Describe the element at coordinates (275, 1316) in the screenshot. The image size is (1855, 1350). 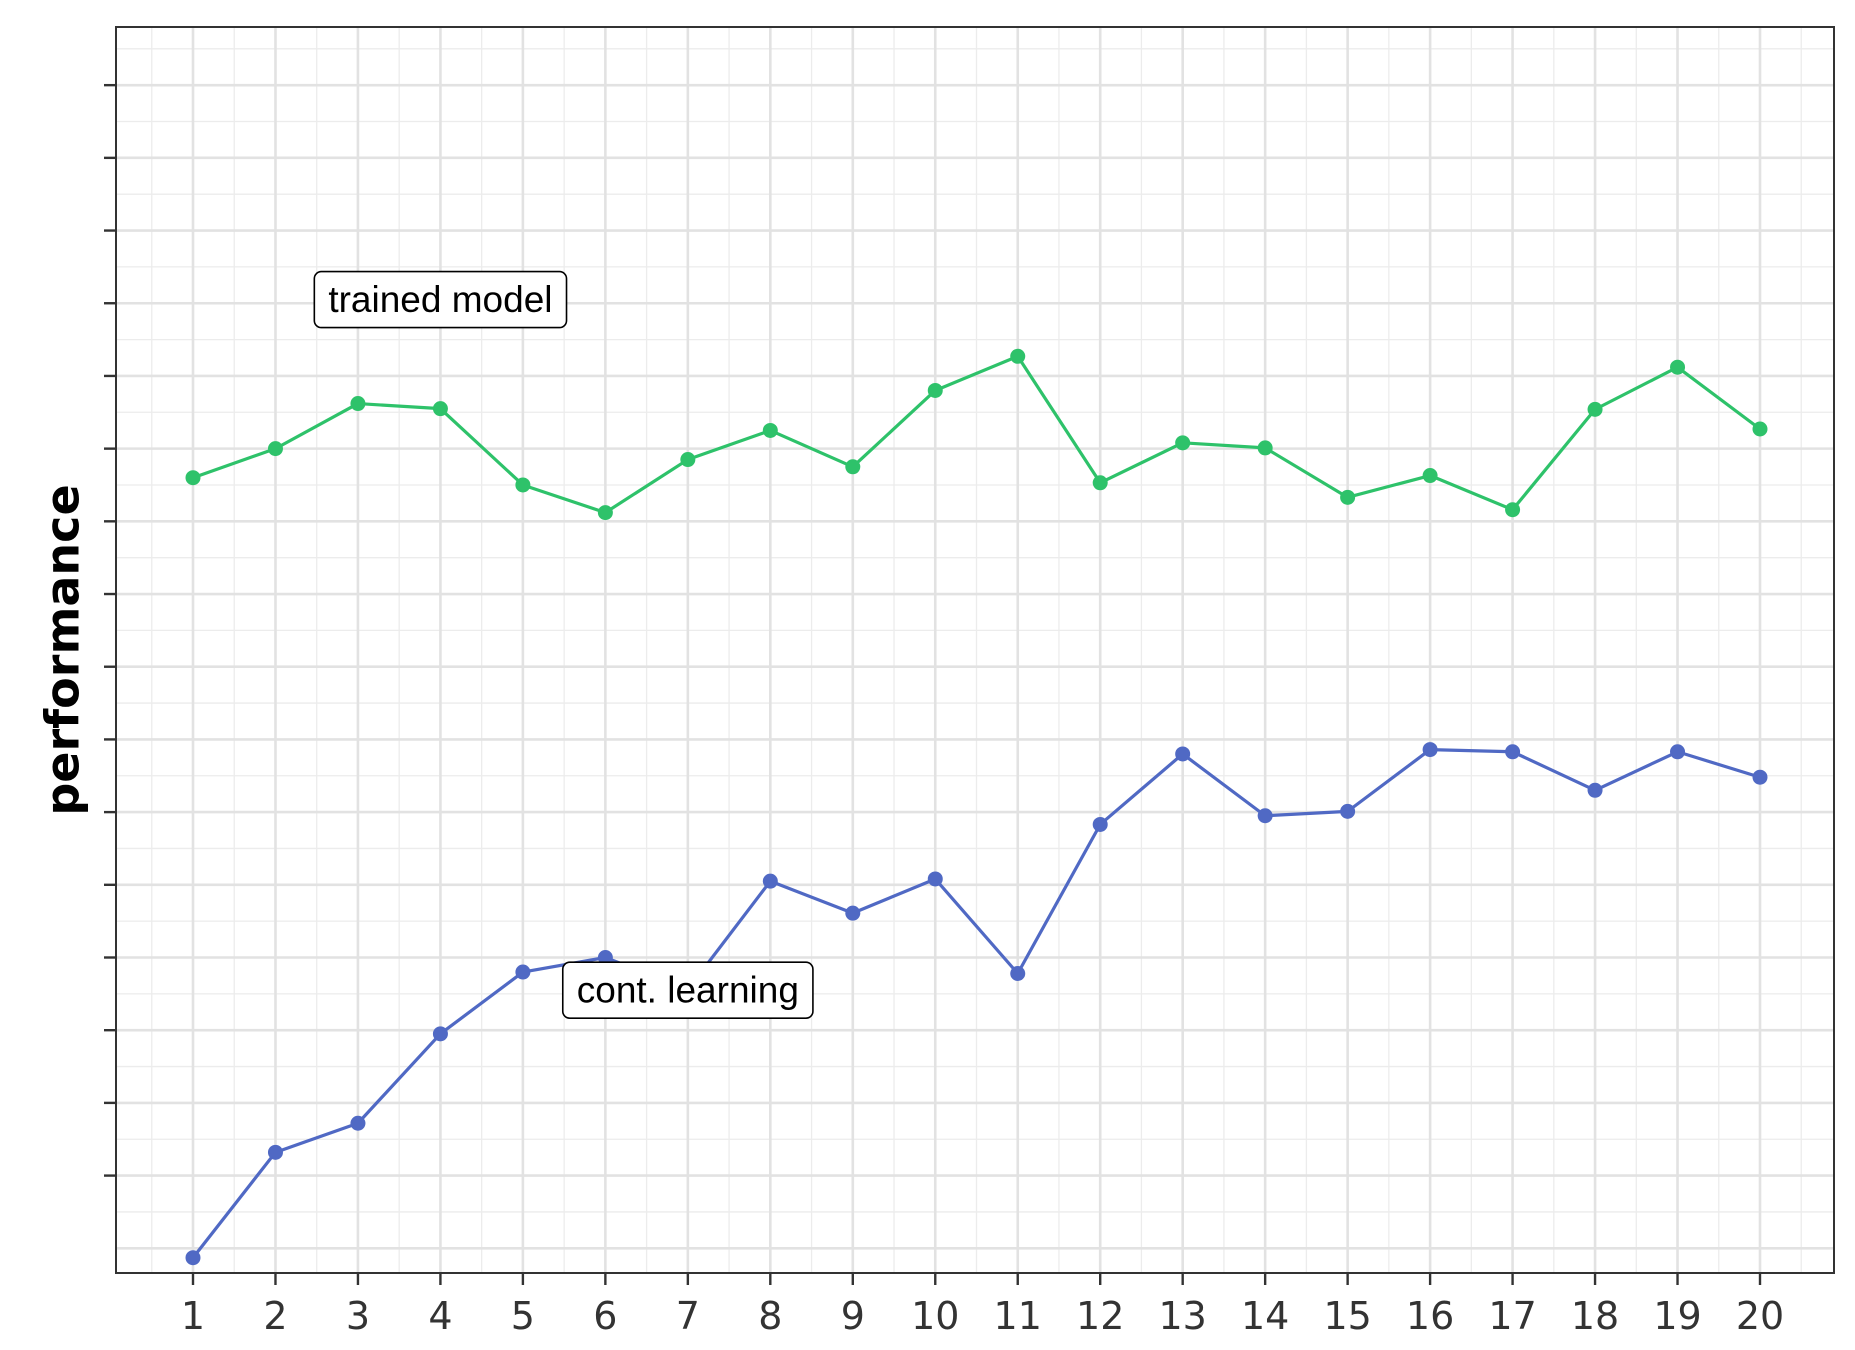
I see `x-tick-label: 2` at that location.